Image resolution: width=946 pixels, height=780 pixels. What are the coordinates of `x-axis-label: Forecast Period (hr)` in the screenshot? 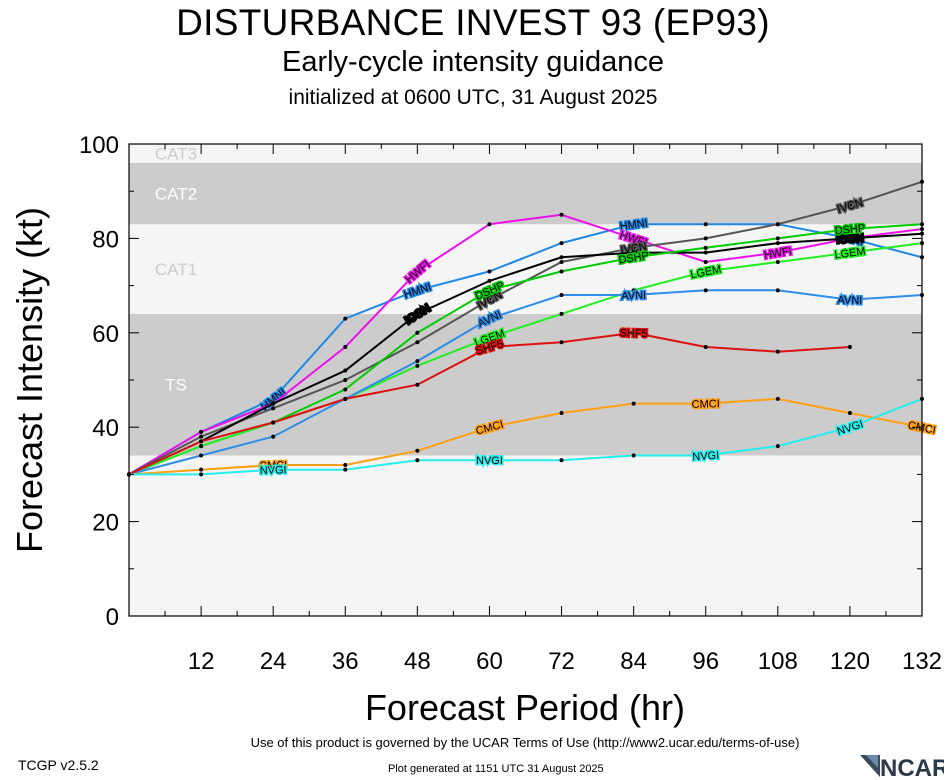 It's located at (525, 707).